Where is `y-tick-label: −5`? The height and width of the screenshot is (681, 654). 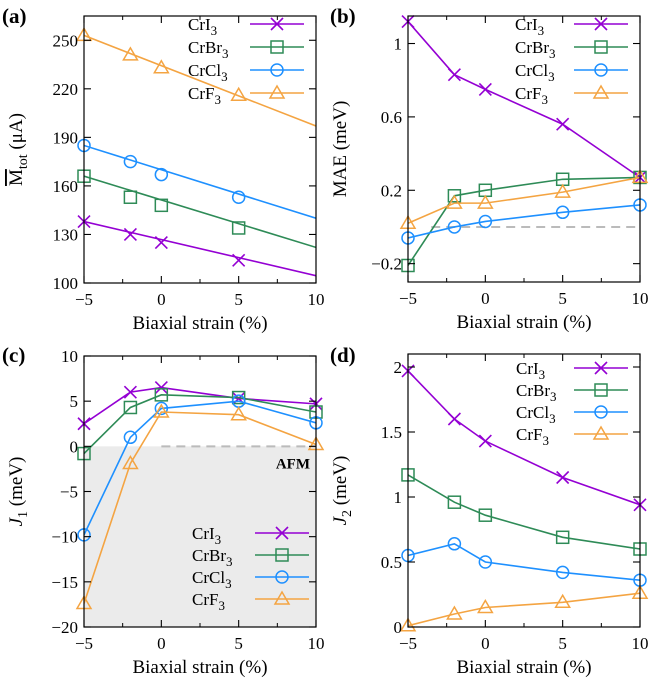
y-tick-label: −5 is located at coordinates (69, 492).